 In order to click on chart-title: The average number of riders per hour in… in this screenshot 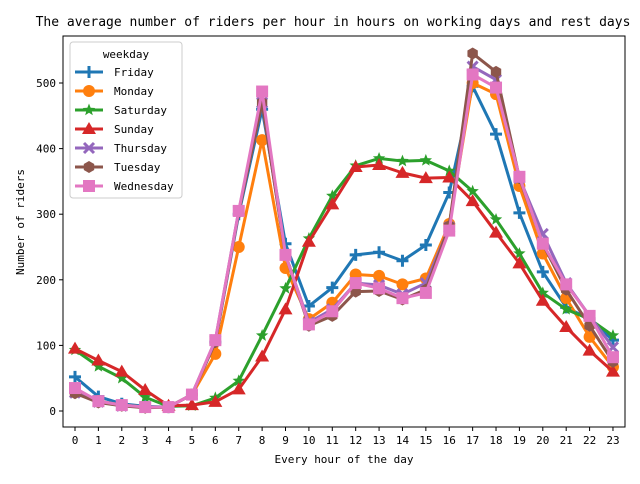, I will do `click(333, 22)`.